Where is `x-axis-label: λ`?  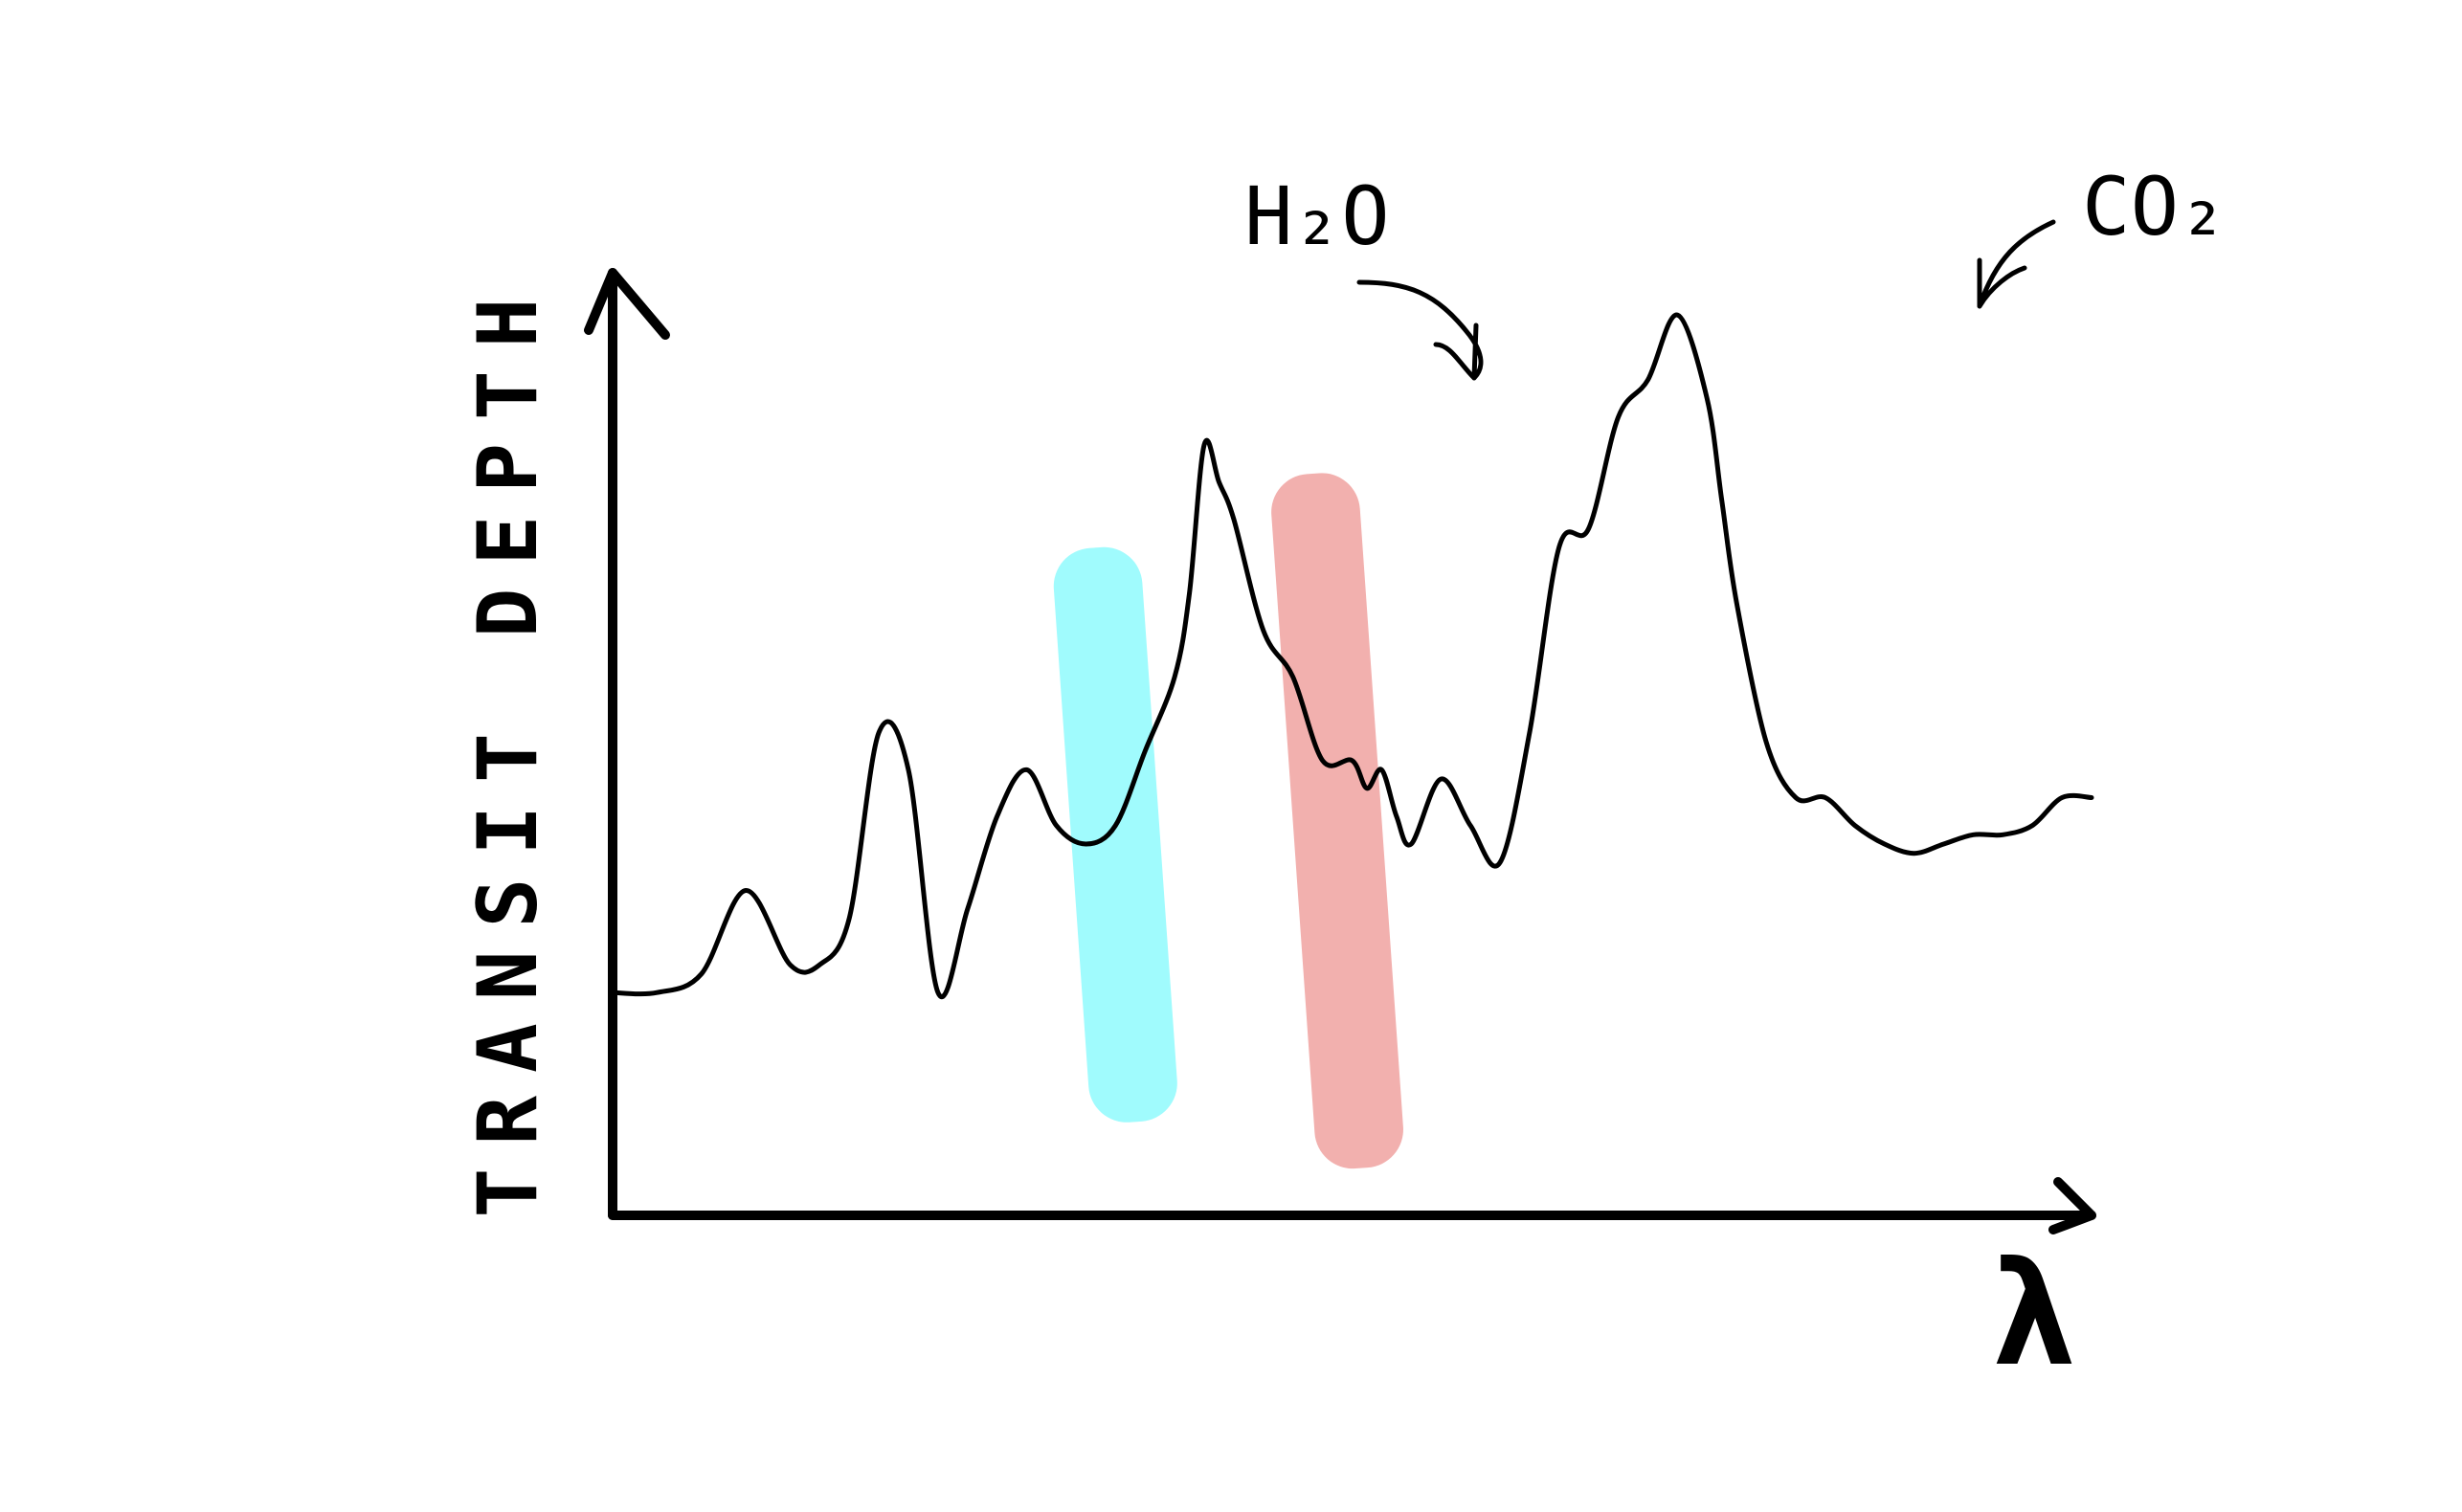 x-axis-label: λ is located at coordinates (2034, 1315).